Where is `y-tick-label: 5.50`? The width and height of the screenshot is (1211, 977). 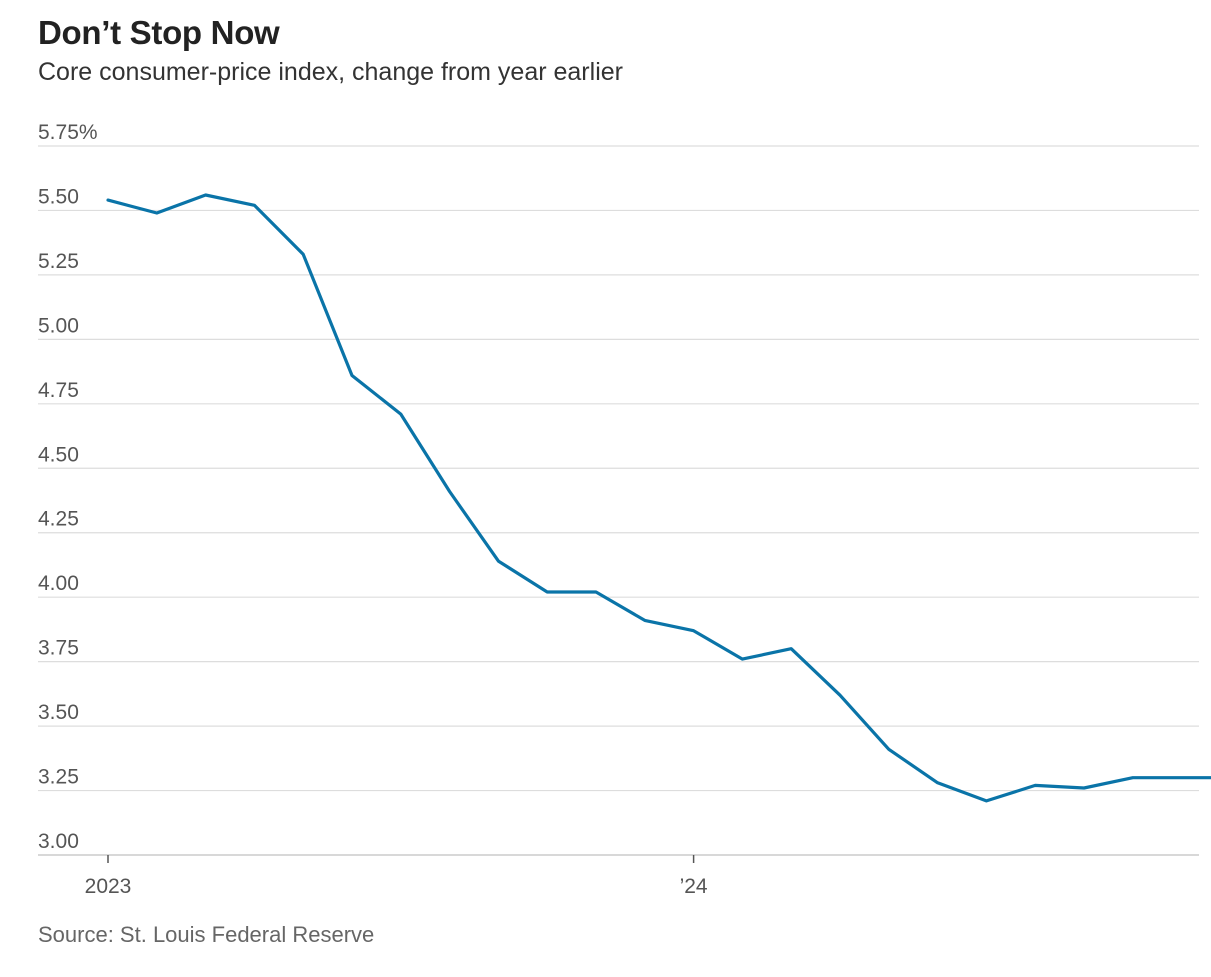
y-tick-label: 5.50 is located at coordinates (58, 196).